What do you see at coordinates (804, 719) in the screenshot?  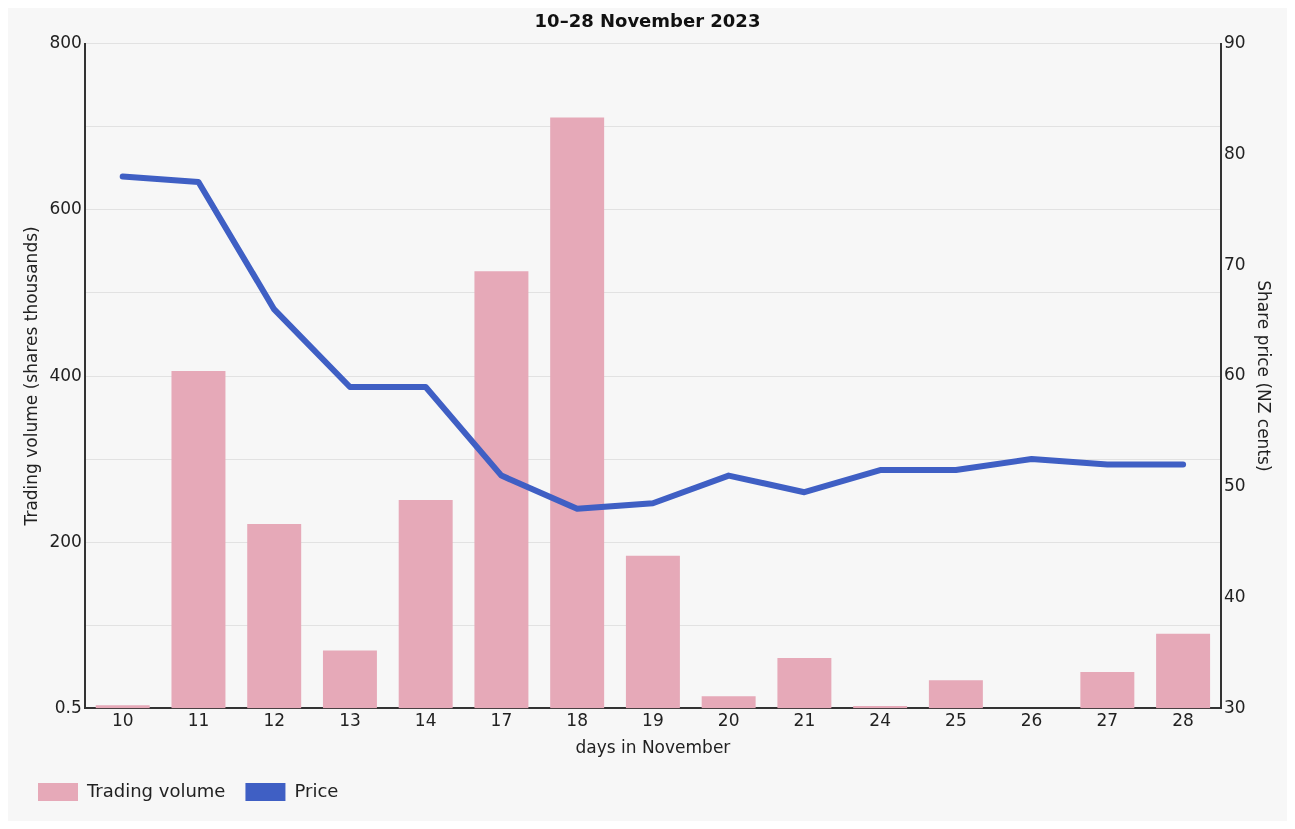 I see `x-tick-label: 21` at bounding box center [804, 719].